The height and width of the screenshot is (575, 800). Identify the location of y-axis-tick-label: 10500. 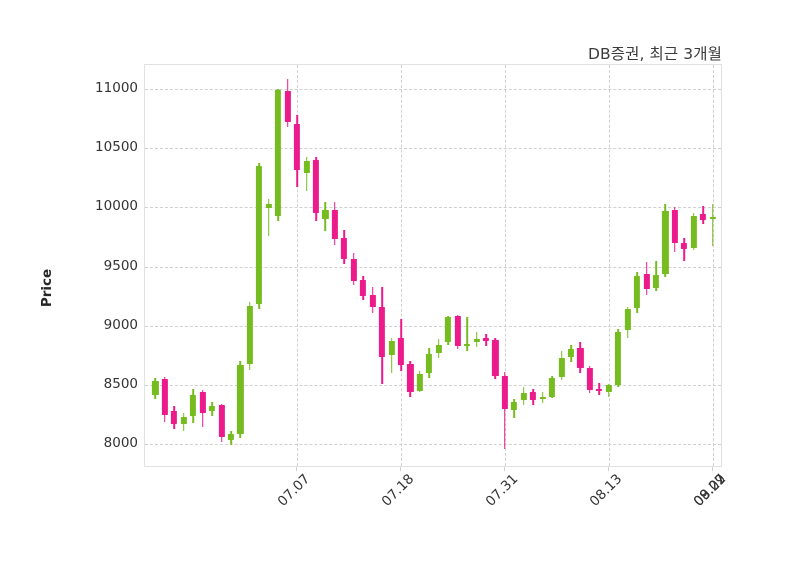
(116, 146).